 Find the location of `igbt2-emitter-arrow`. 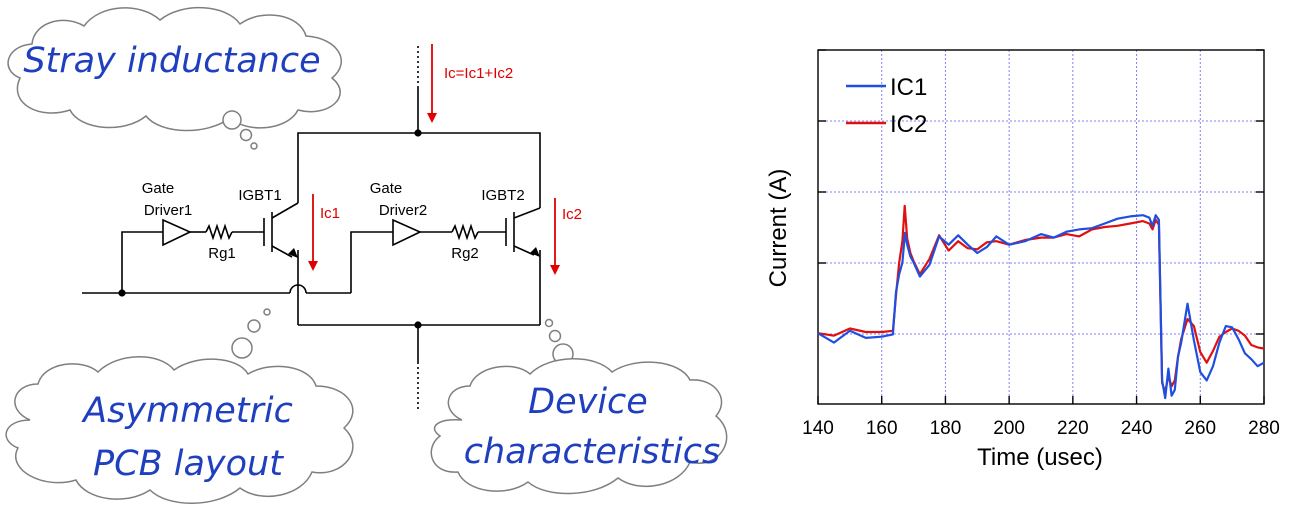

igbt2-emitter-arrow is located at coordinates (535, 252).